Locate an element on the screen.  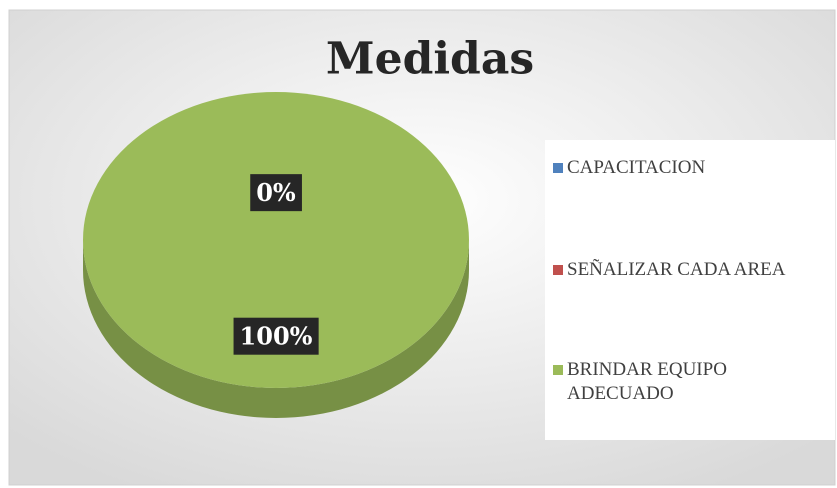
legend-label: CAPACITACION is located at coordinates (636, 167).